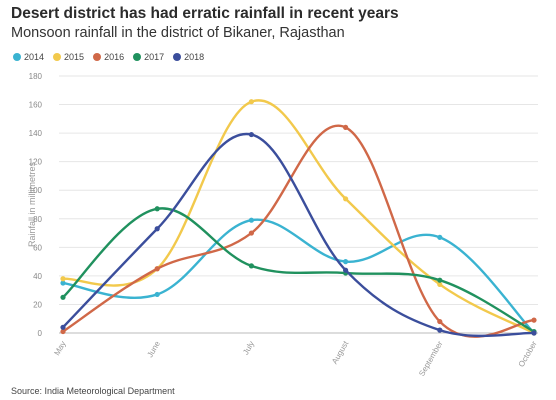 Image resolution: width=556 pixels, height=400 pixels. I want to click on data-point-2016-july, so click(251, 233).